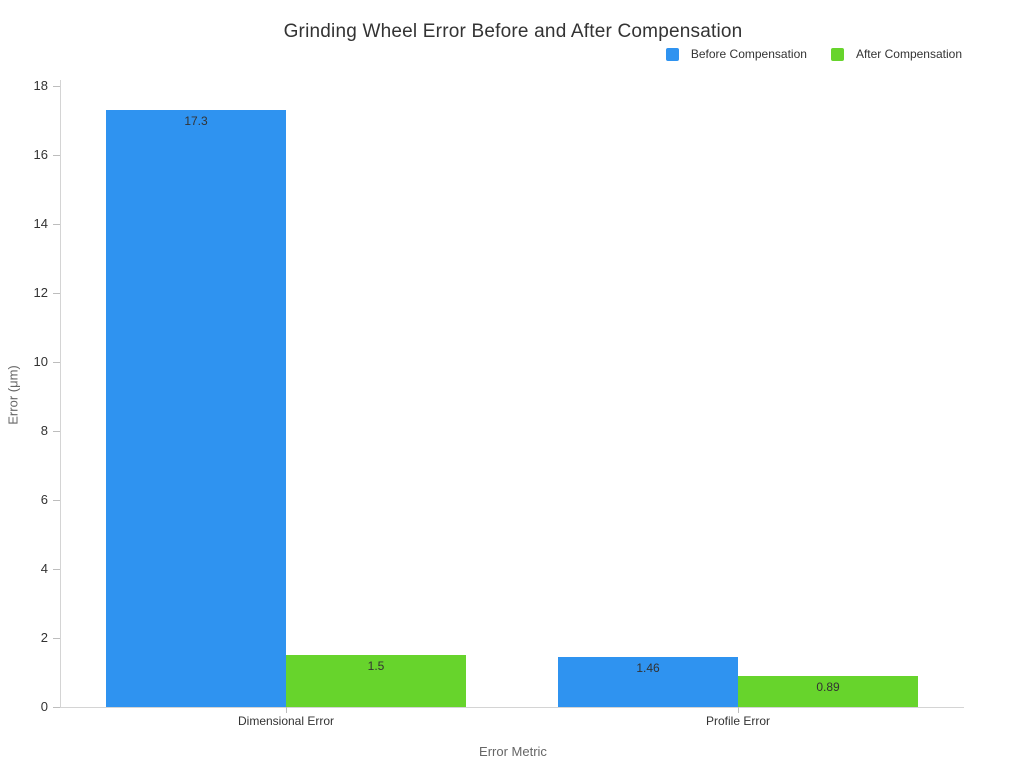 The width and height of the screenshot is (1024, 768). I want to click on y-tick-label: 14, so click(40, 223).